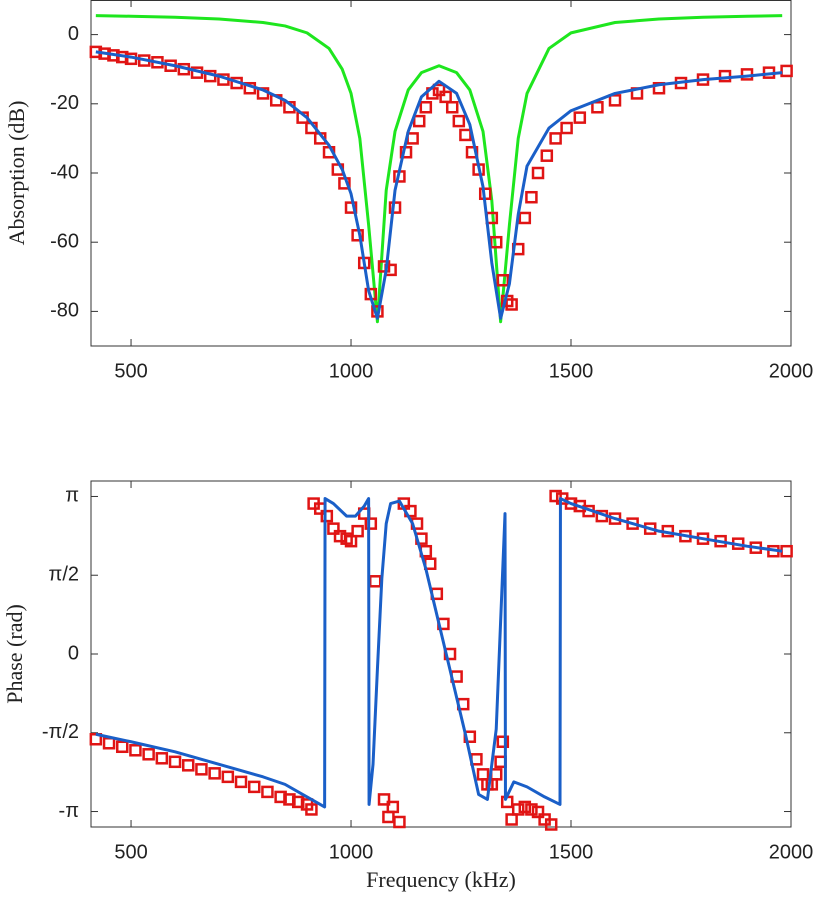 Image resolution: width=822 pixels, height=897 pixels. Describe the element at coordinates (60, 732) in the screenshot. I see `y-tick-label: -π/2` at that location.